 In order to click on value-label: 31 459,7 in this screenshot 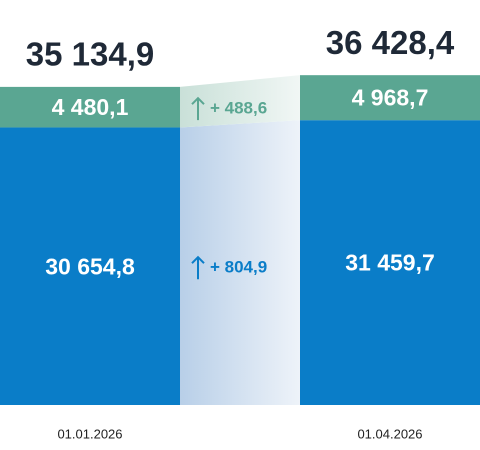, I will do `click(390, 263)`.